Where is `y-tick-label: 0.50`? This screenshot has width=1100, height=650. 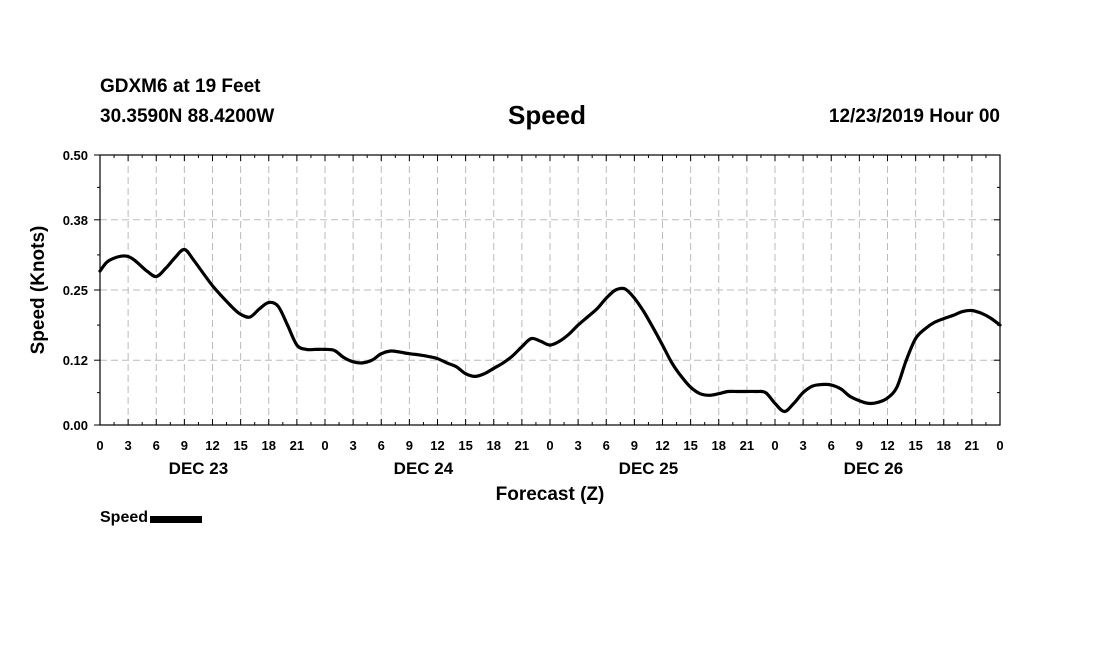
y-tick-label: 0.50 is located at coordinates (75, 155).